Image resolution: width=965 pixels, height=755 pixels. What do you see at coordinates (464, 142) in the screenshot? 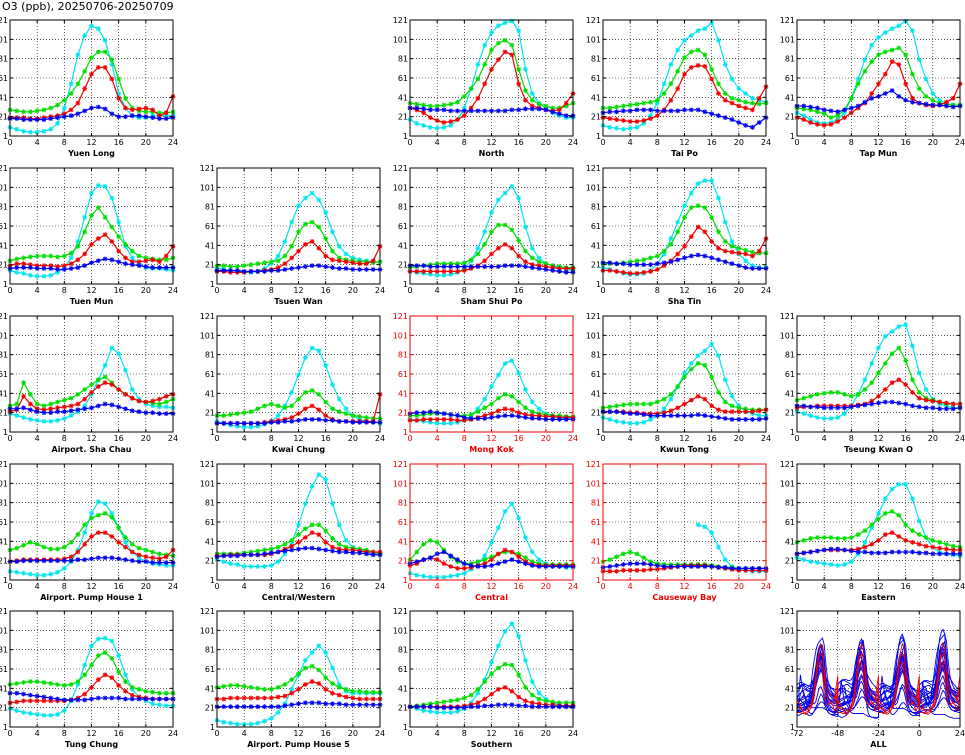
I see `x-tick-label: 8` at bounding box center [464, 142].